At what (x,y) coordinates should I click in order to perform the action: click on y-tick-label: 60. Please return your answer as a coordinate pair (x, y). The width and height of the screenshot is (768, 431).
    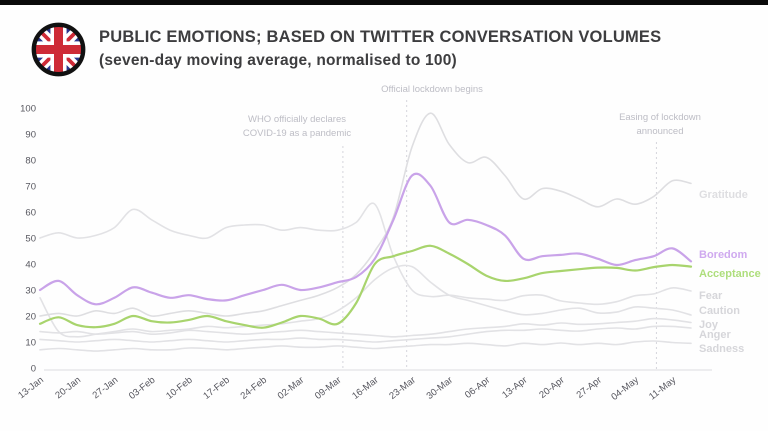
    Looking at the image, I should click on (30, 213).